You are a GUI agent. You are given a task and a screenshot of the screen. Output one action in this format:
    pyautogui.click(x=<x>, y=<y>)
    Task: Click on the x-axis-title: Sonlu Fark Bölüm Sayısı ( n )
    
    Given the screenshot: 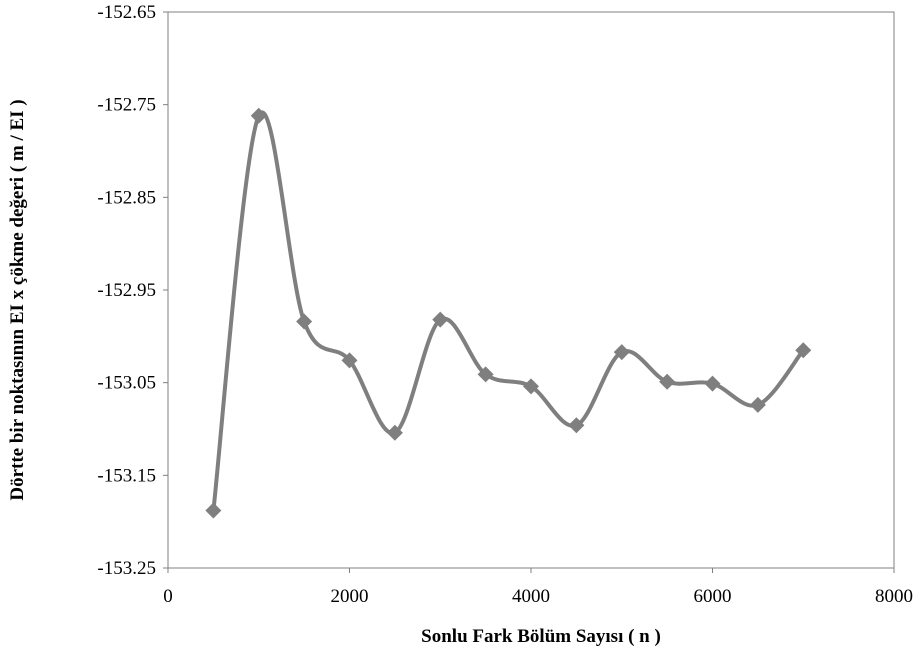 What is the action you would take?
    pyautogui.click(x=541, y=636)
    